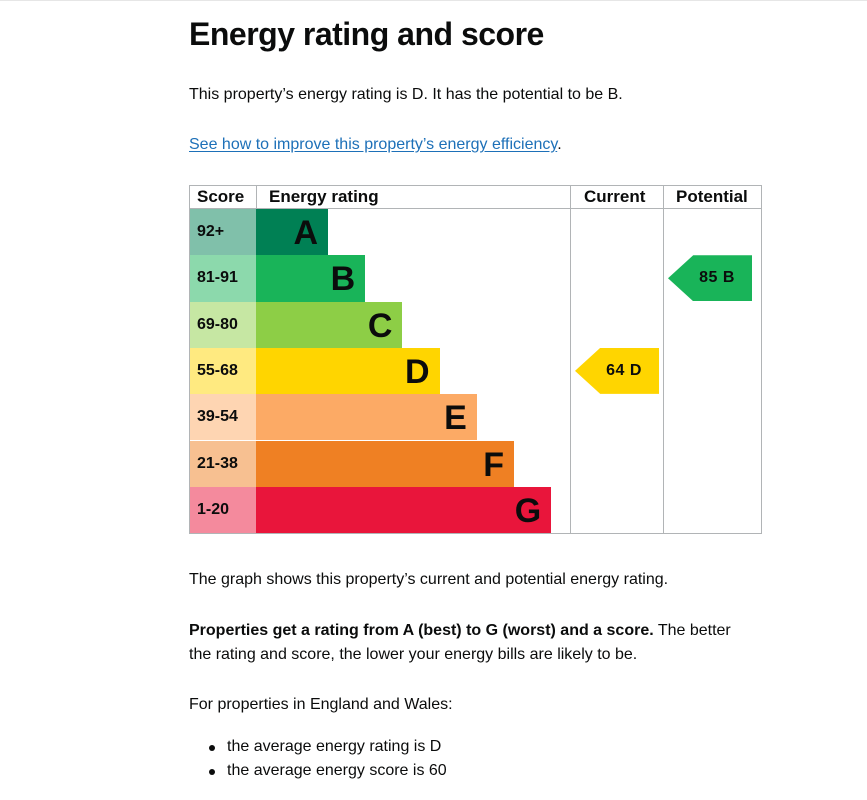 This screenshot has width=867, height=800. What do you see at coordinates (366, 417) in the screenshot?
I see `rating-bar-e: E` at bounding box center [366, 417].